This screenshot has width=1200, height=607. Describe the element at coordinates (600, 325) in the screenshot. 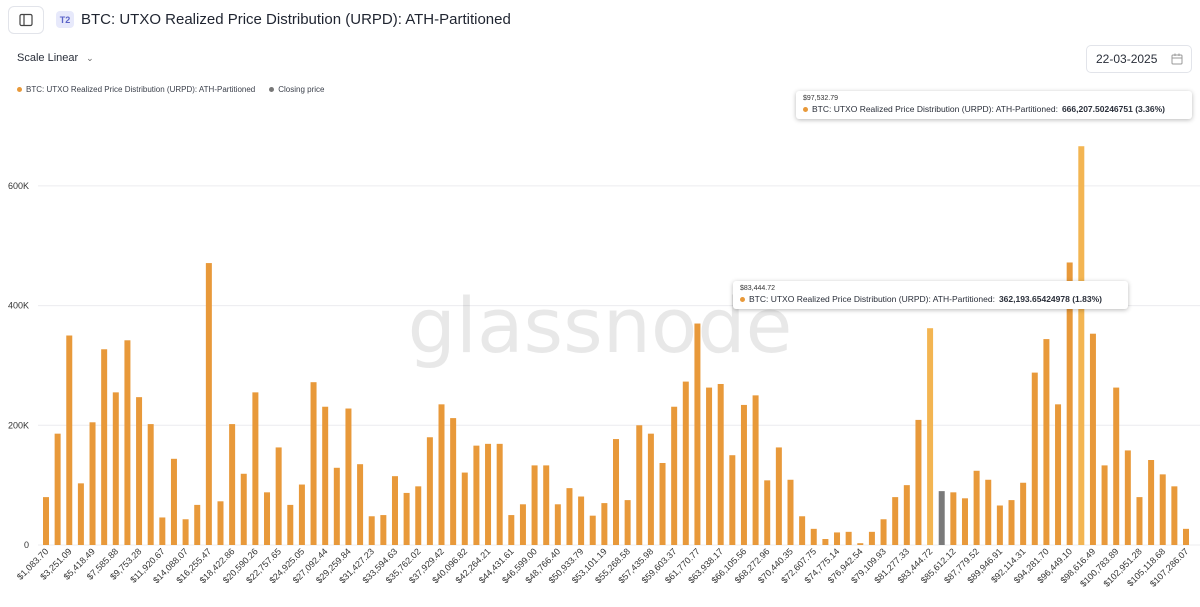

I see `glassnode-watermark: glassnode` at that location.